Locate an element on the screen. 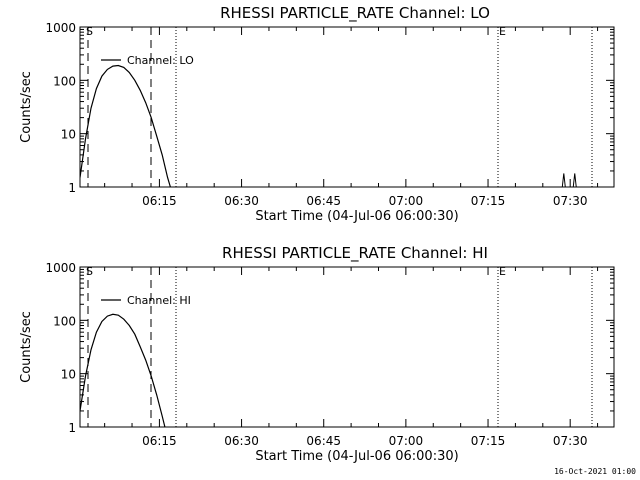 The width and height of the screenshot is (640, 480). chart-title: RHESSI PARTICLE_RATE Channel: HI is located at coordinates (355, 253).